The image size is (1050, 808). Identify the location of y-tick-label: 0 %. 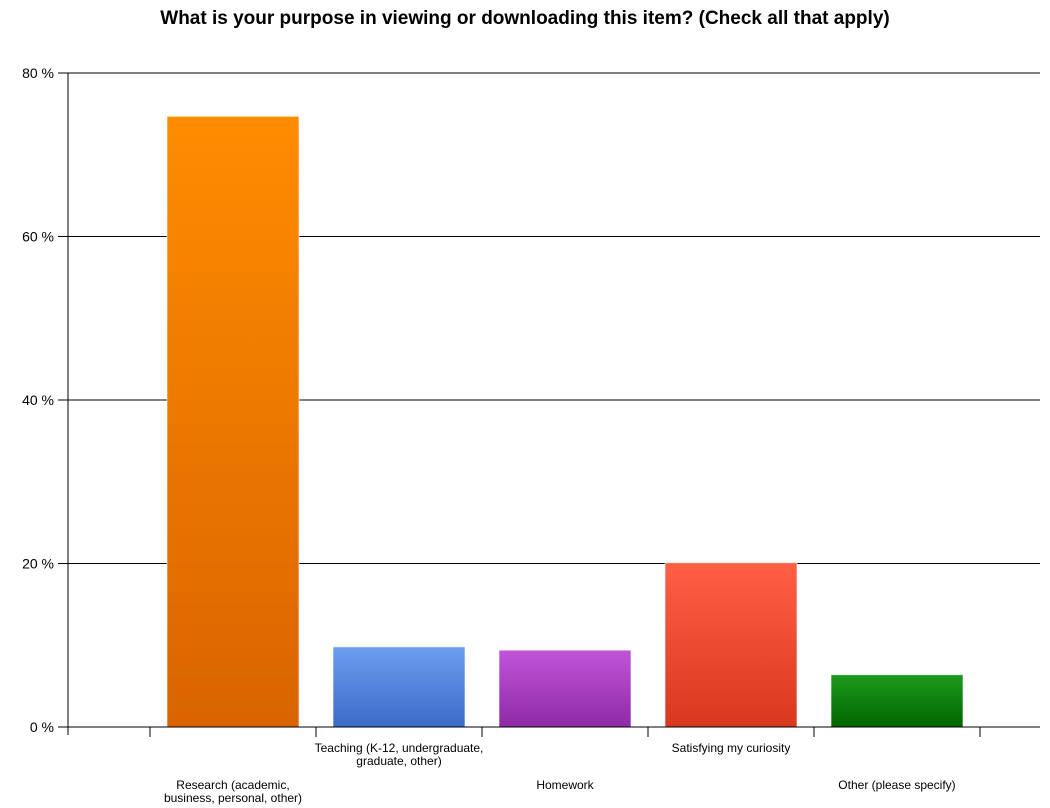
(42, 727).